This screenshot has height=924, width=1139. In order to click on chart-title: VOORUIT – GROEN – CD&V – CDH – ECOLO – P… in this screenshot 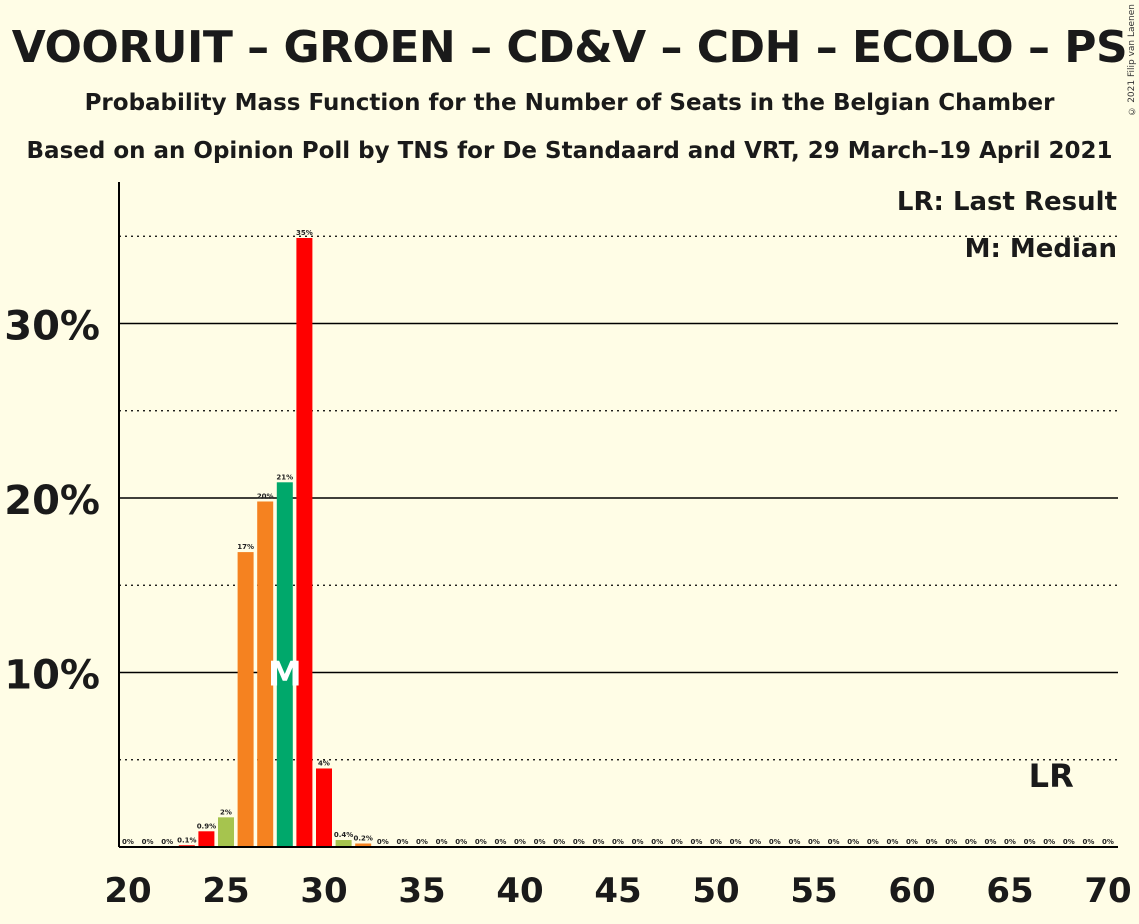, I will do `click(569, 47)`.